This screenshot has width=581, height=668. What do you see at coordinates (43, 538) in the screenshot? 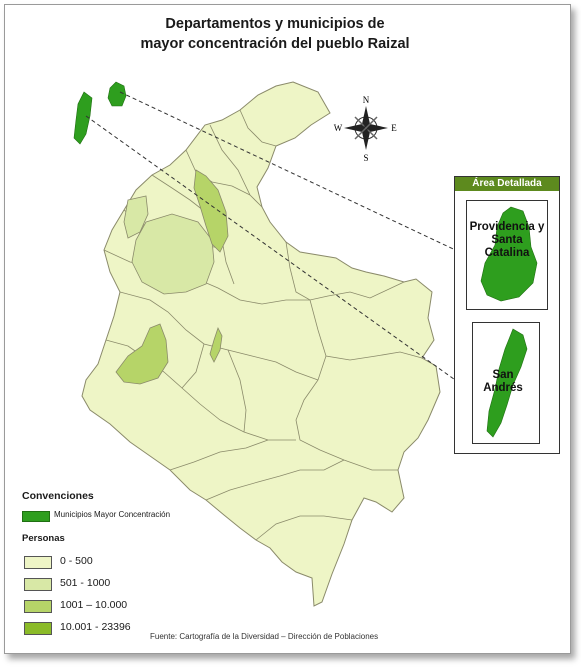
I see `legend-personas-heading: Personas` at bounding box center [43, 538].